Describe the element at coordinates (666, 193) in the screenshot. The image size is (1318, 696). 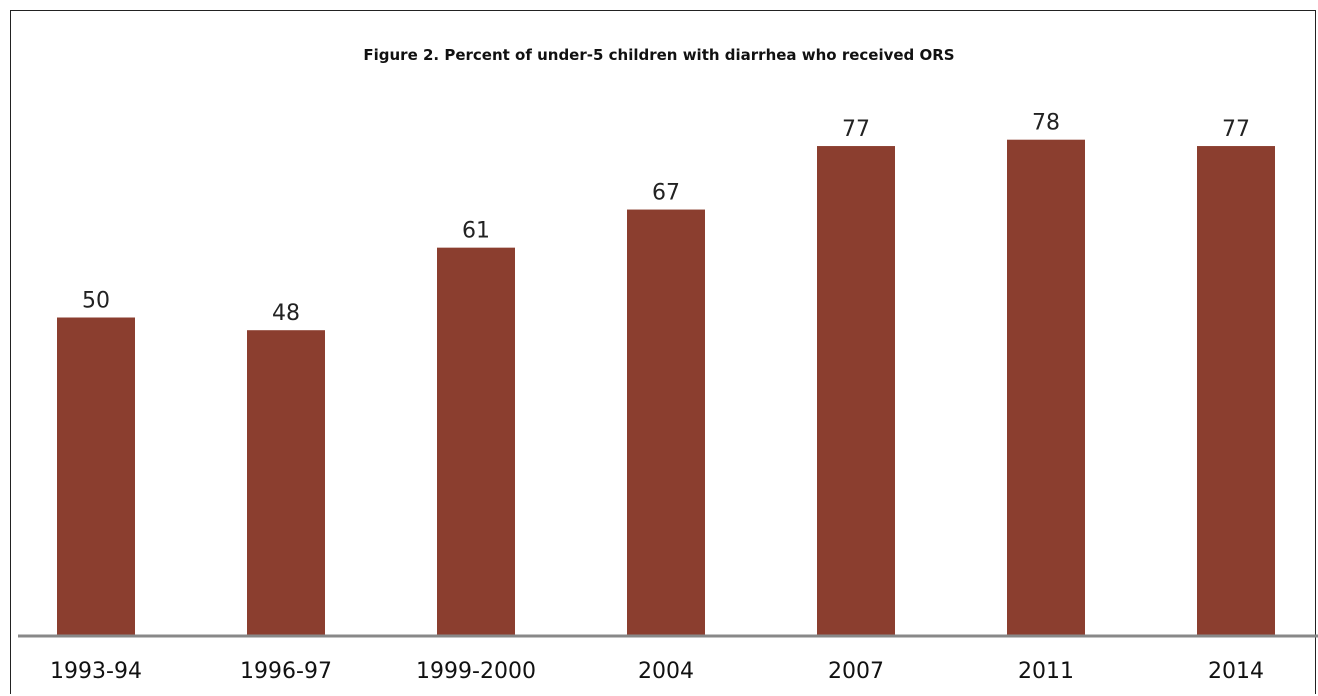
I see `data-label-2004: 67` at that location.